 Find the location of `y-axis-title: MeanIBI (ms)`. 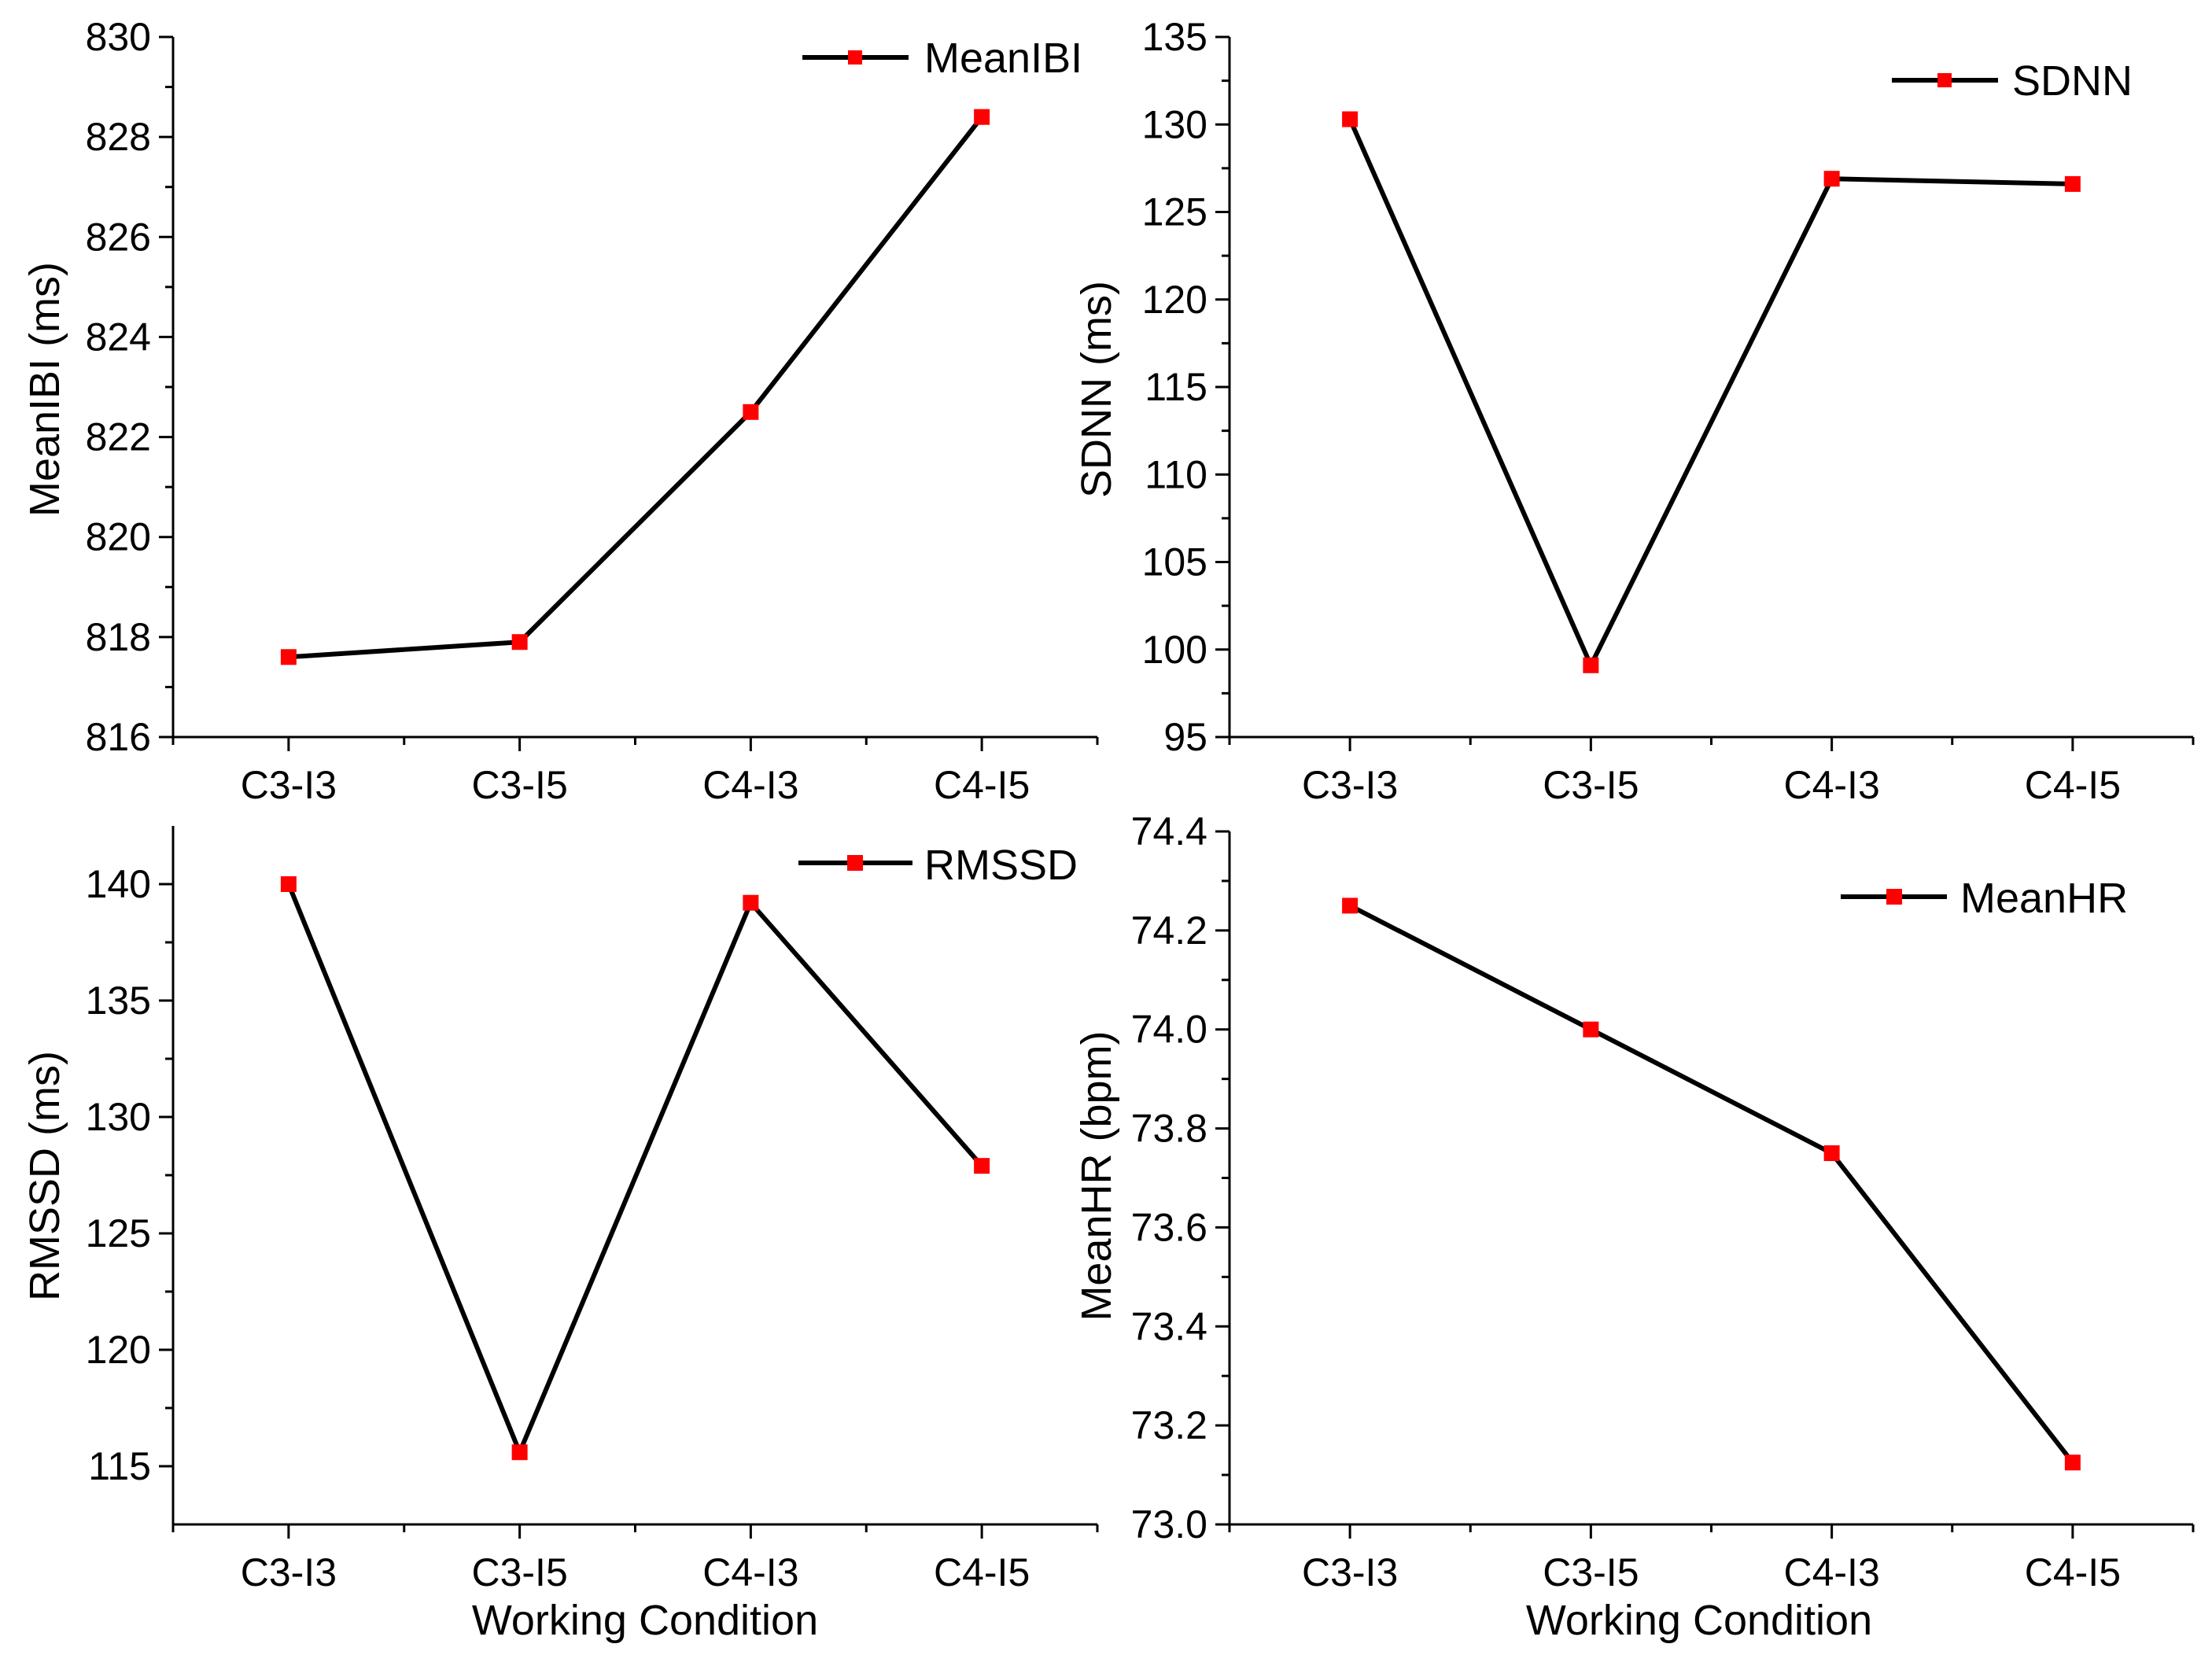

y-axis-title: MeanIBI (ms) is located at coordinates (44, 389).